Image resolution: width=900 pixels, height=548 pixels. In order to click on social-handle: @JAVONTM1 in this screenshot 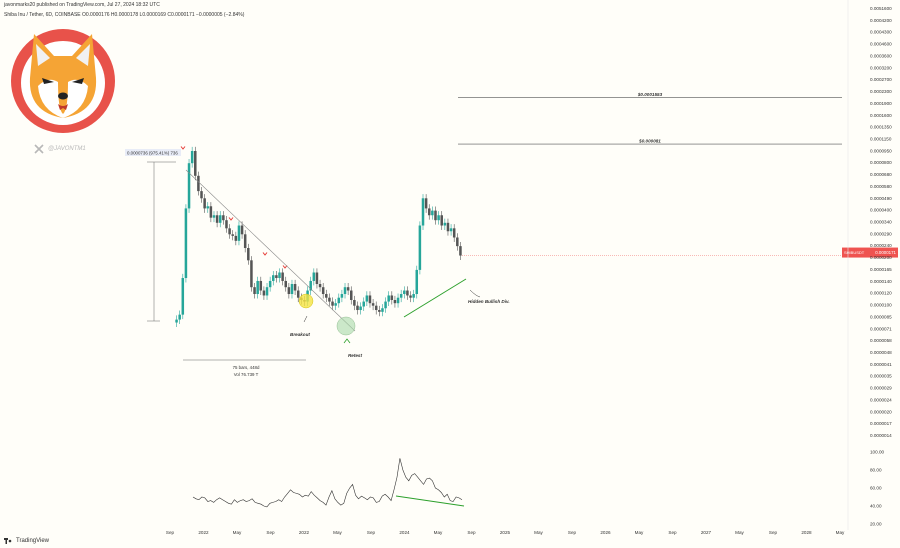, I will do `click(67, 149)`.